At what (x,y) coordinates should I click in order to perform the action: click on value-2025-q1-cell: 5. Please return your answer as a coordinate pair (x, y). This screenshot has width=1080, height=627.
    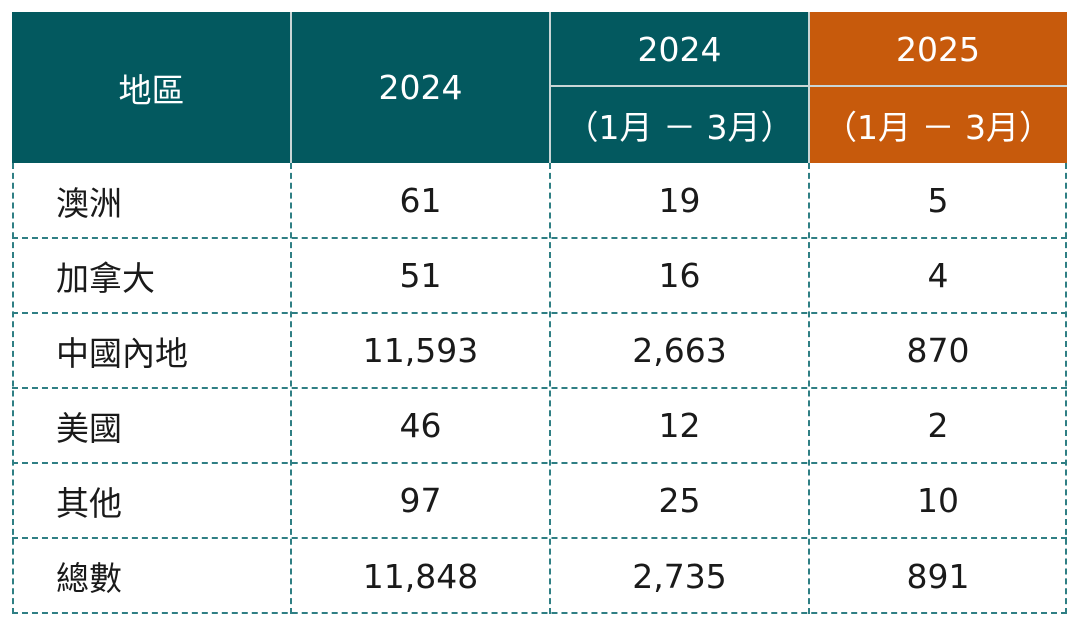
    Looking at the image, I should click on (938, 200).